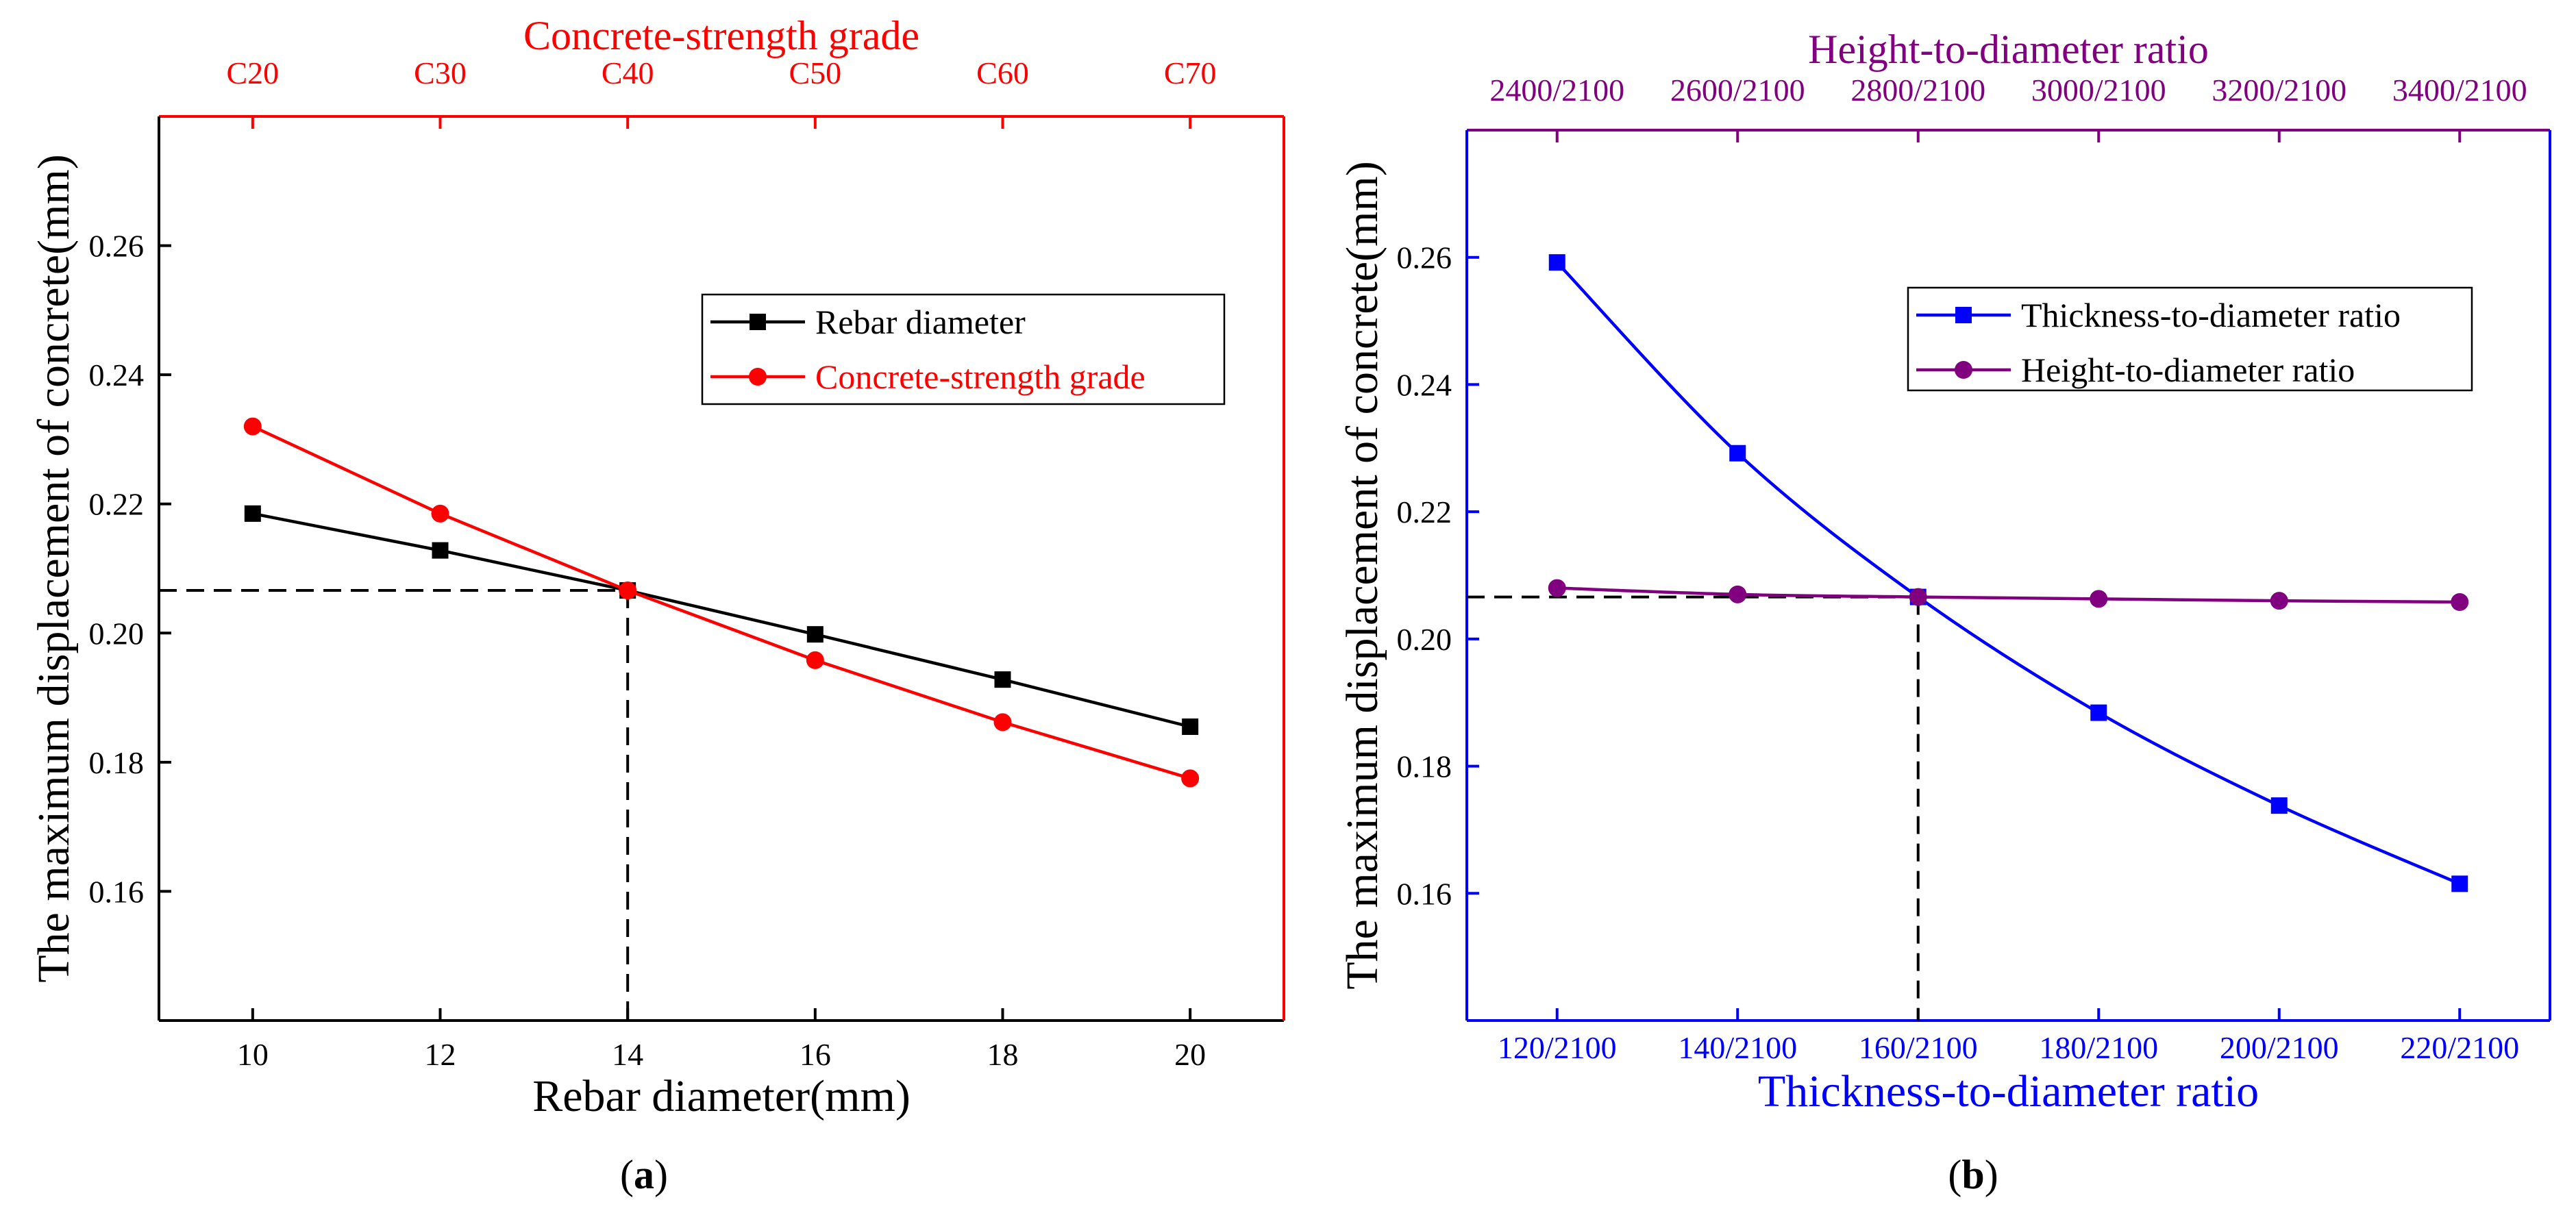  I want to click on legend-label: Concrete-strength grade, so click(980, 377).